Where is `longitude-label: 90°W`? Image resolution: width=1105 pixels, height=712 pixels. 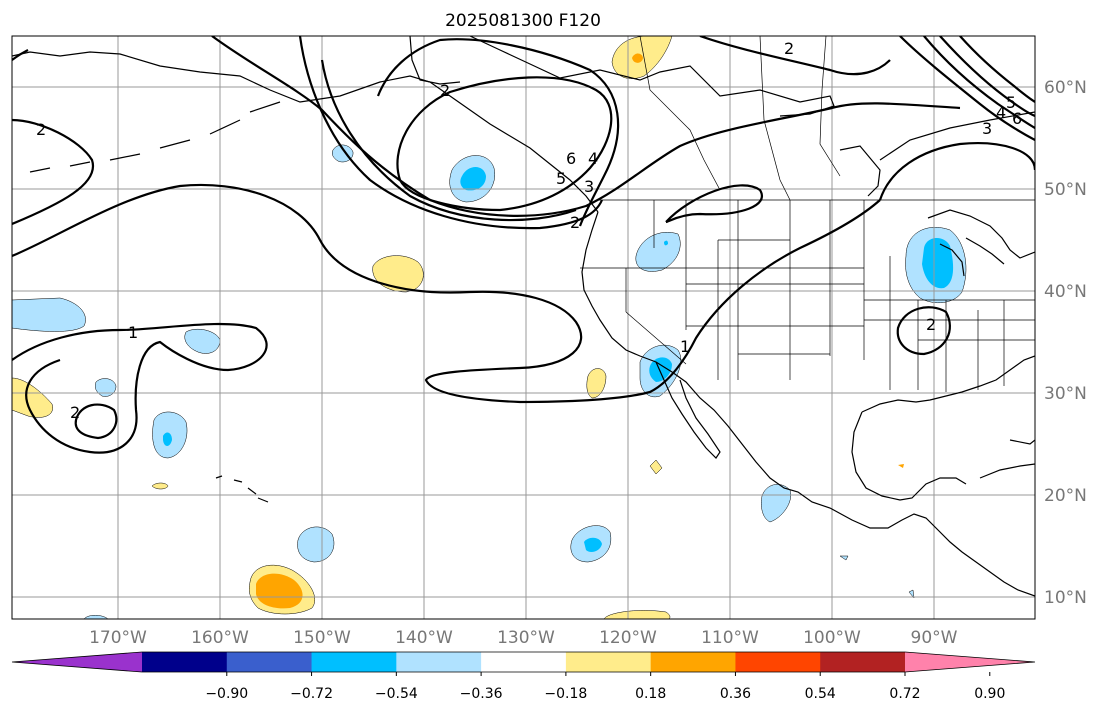 longitude-label: 90°W is located at coordinates (934, 638).